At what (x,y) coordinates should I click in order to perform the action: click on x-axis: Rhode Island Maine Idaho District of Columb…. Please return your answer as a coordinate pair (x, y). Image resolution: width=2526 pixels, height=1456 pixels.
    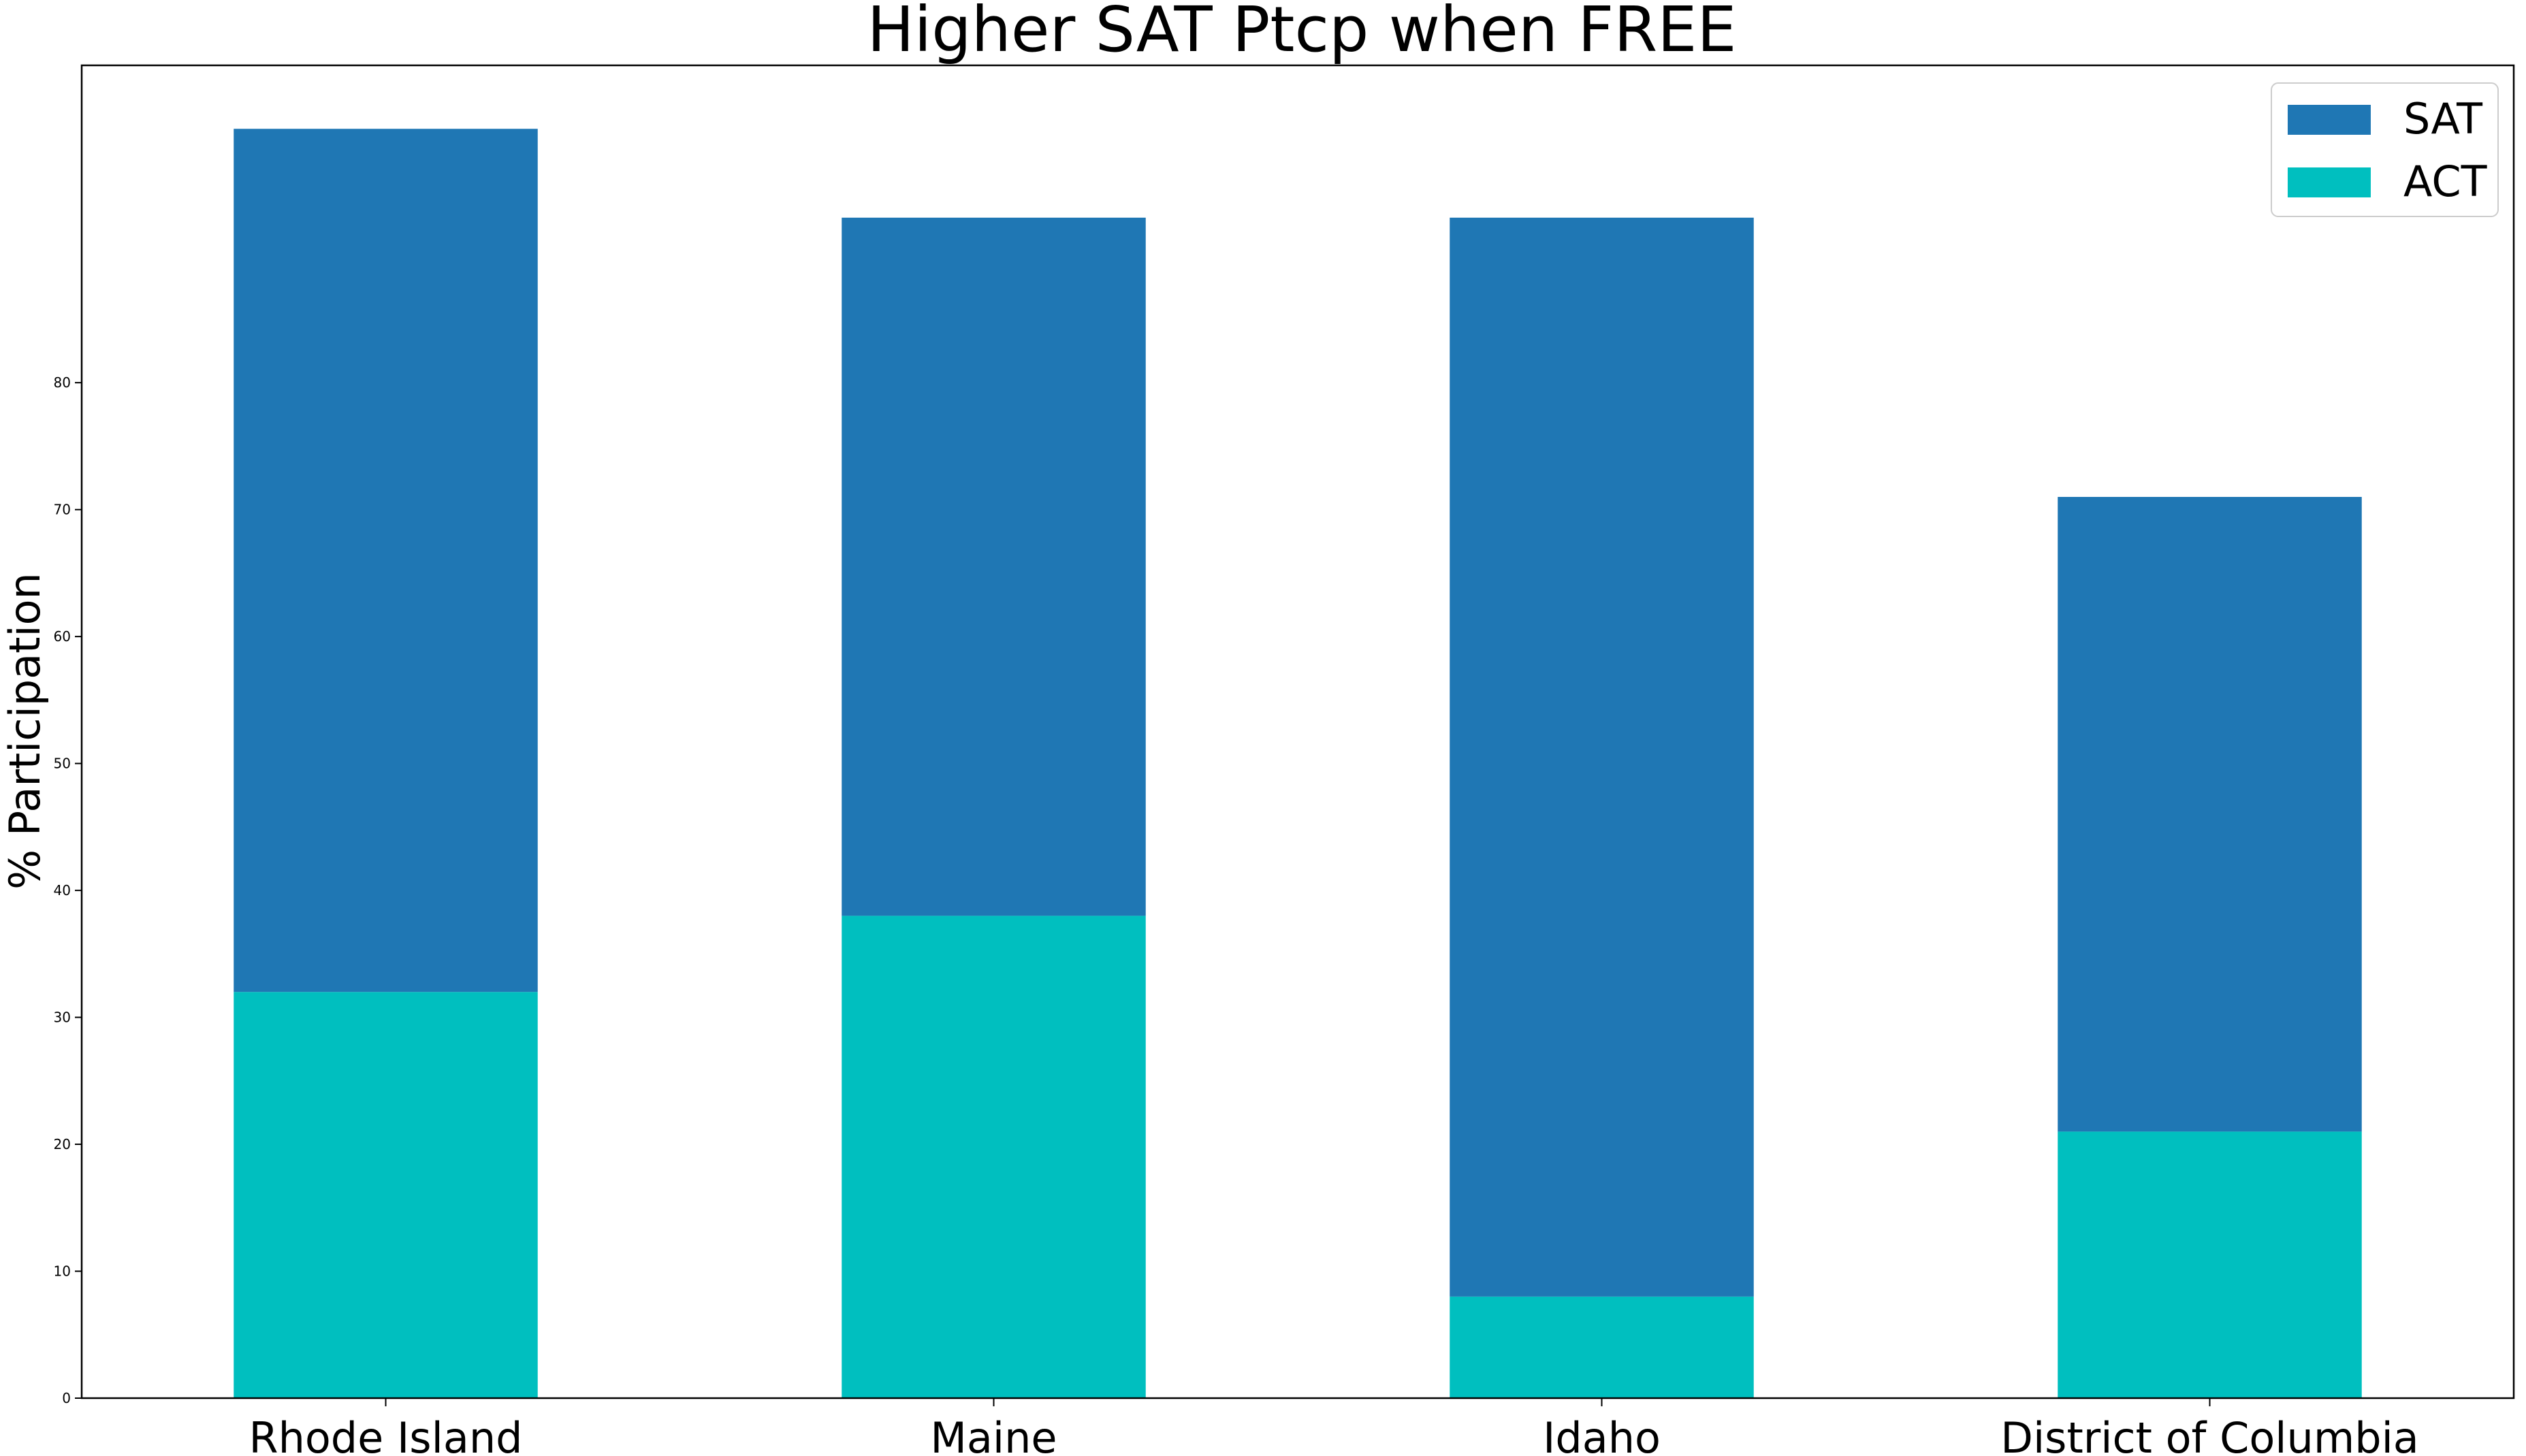
    Looking at the image, I should click on (1334, 1427).